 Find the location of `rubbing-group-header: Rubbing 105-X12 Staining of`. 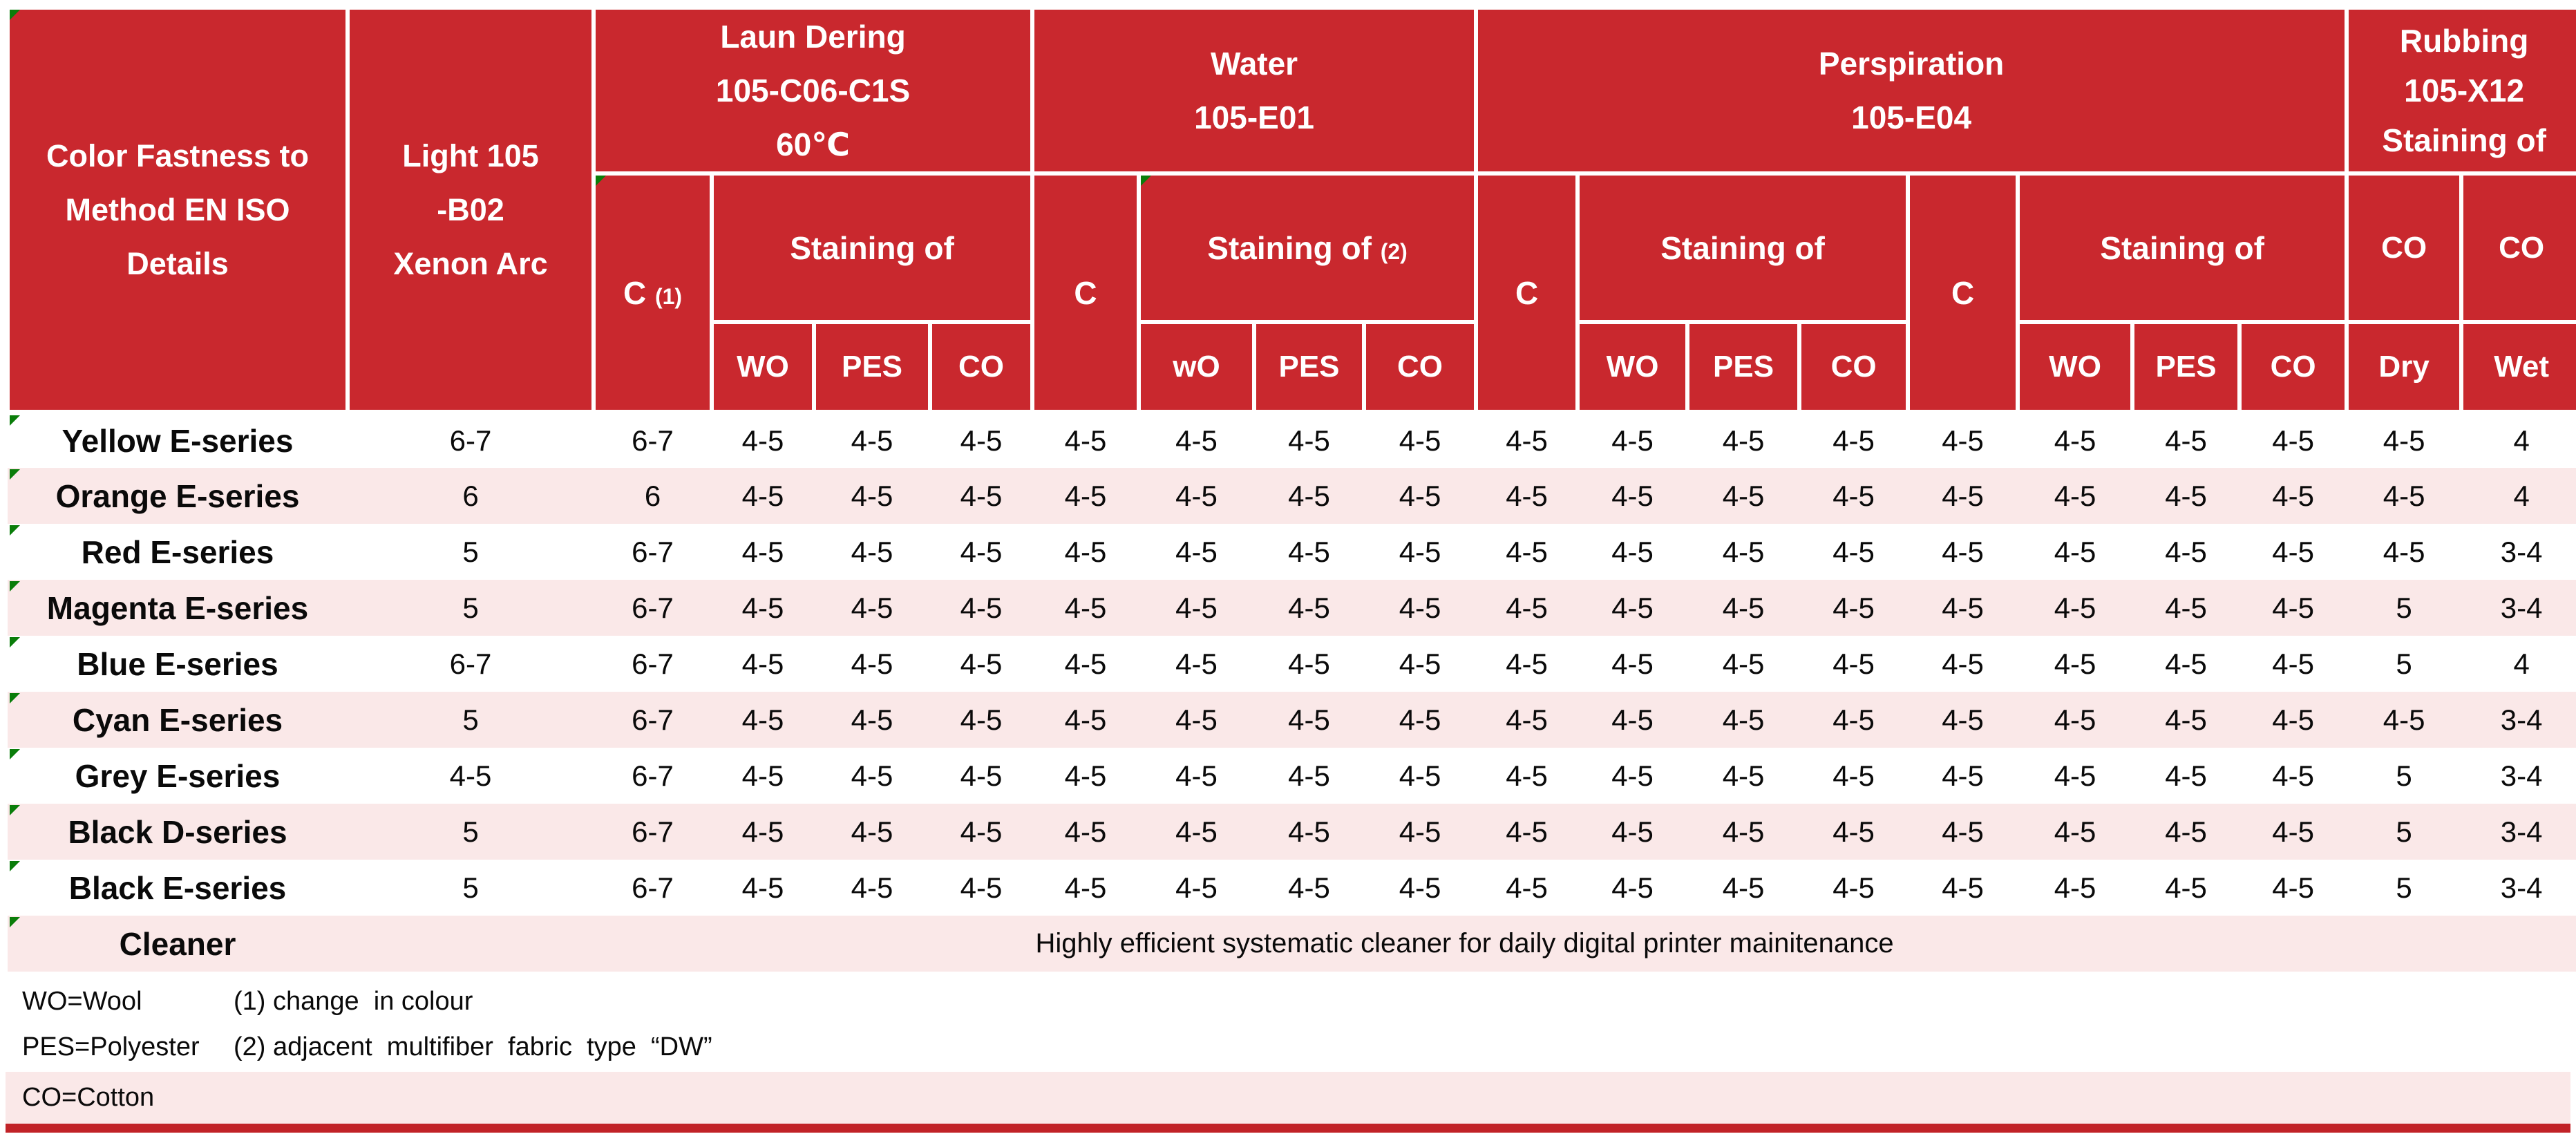

rubbing-group-header: Rubbing 105-X12 Staining of is located at coordinates (2460, 91).